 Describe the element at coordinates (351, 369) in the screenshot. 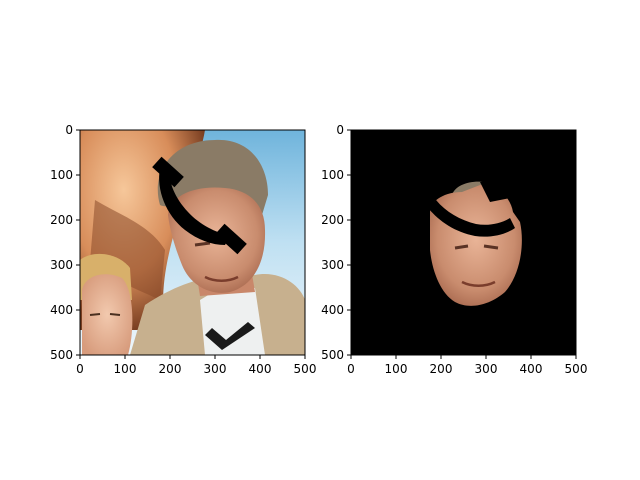

I see `right-x-tick-label: 0` at that location.